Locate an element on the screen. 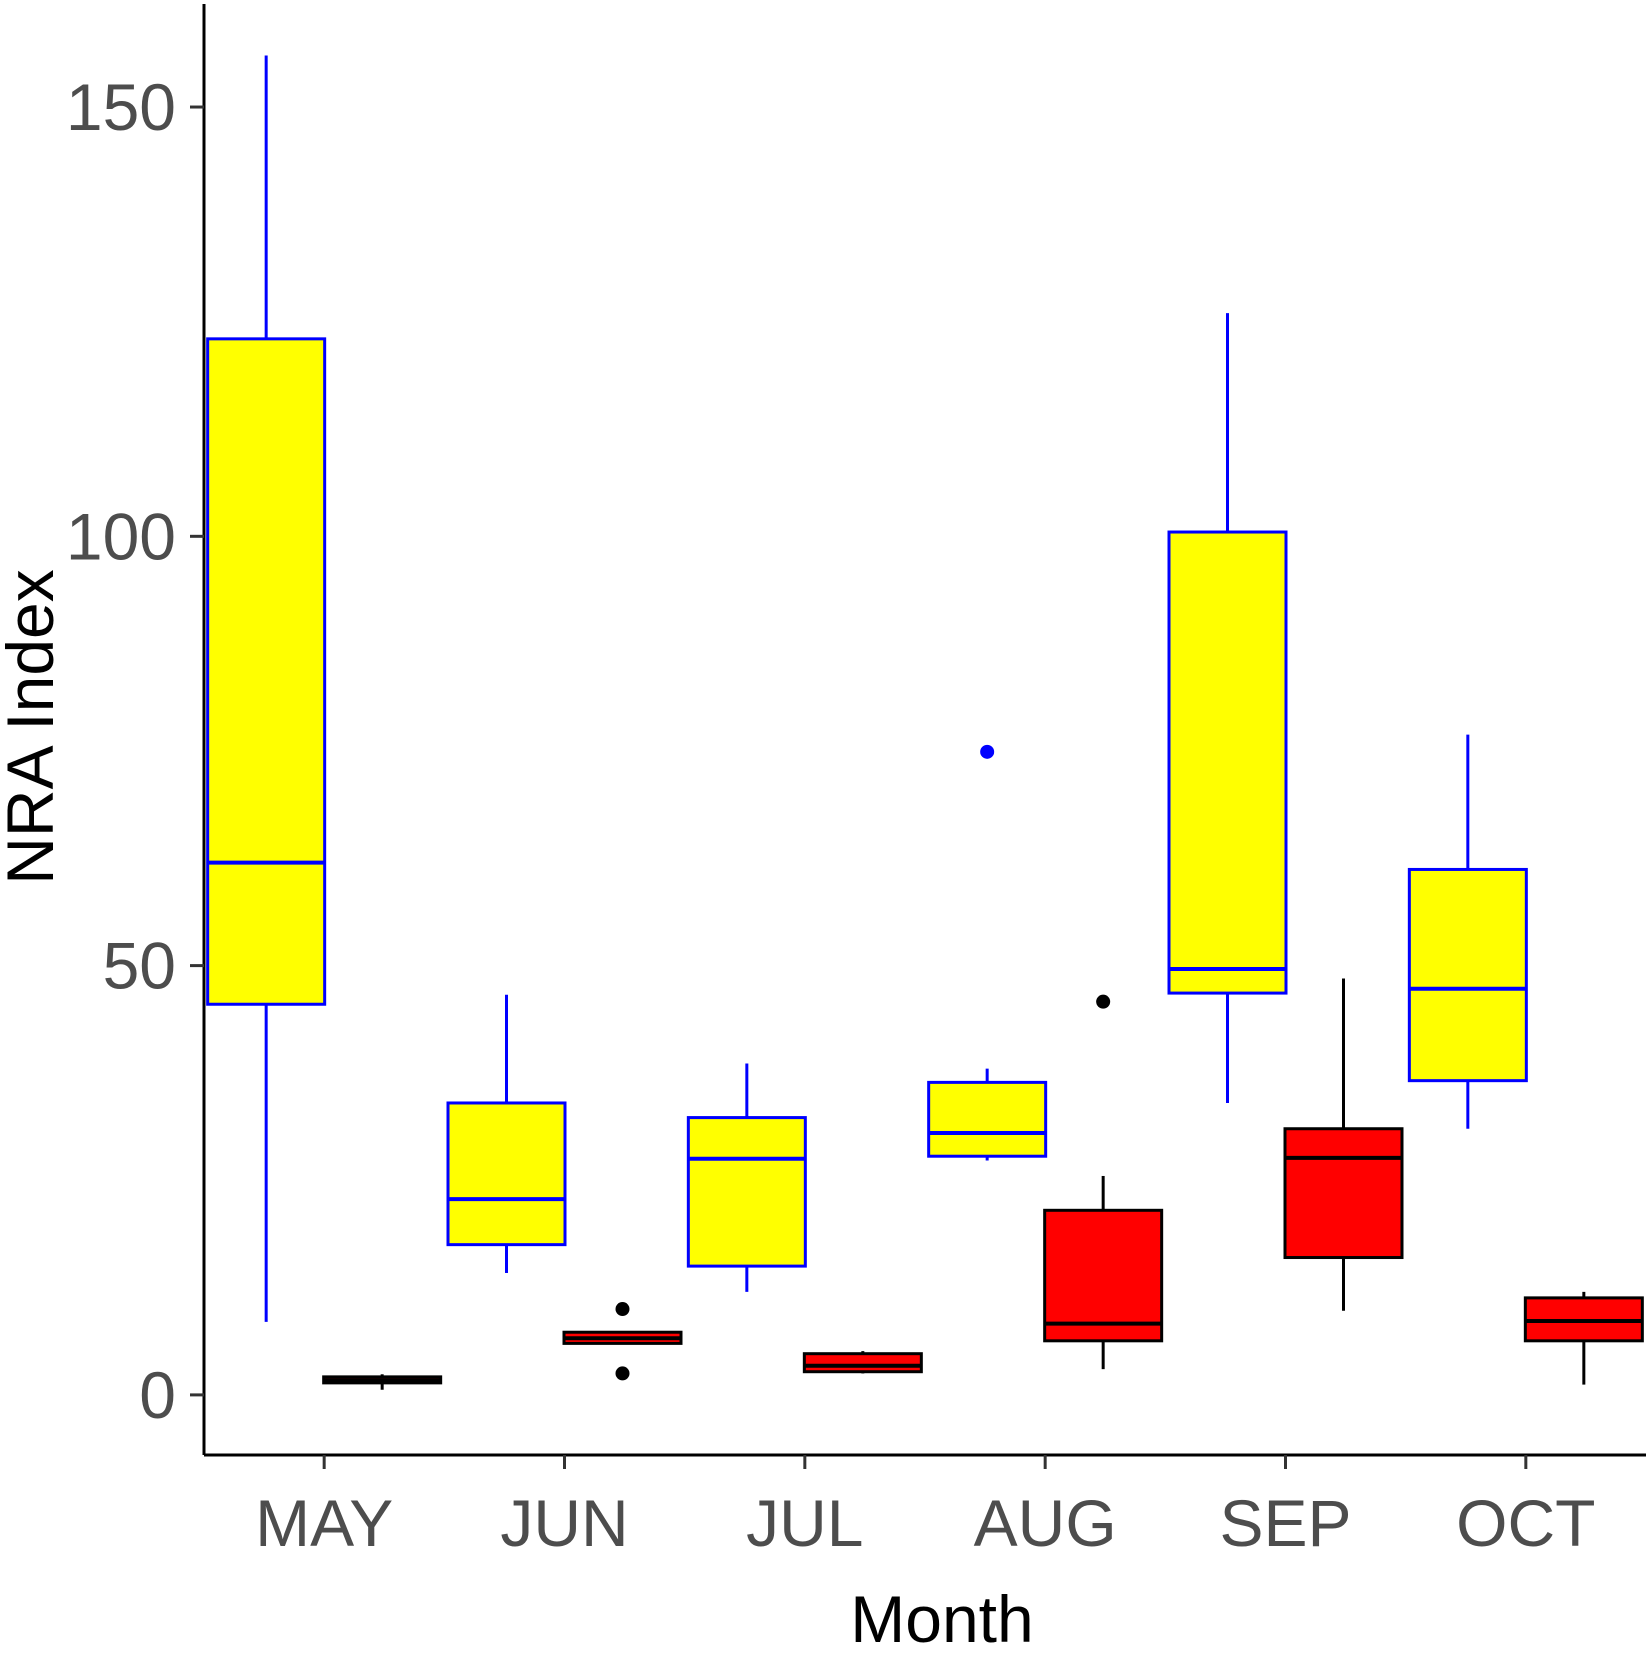 This screenshot has width=1650, height=1655. x-tick-label: SEP is located at coordinates (1285, 1523).